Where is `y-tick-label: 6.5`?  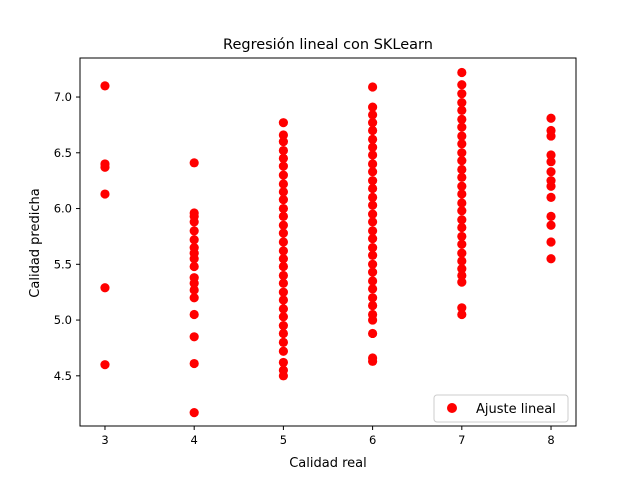 y-tick-label: 6.5 is located at coordinates (63, 153).